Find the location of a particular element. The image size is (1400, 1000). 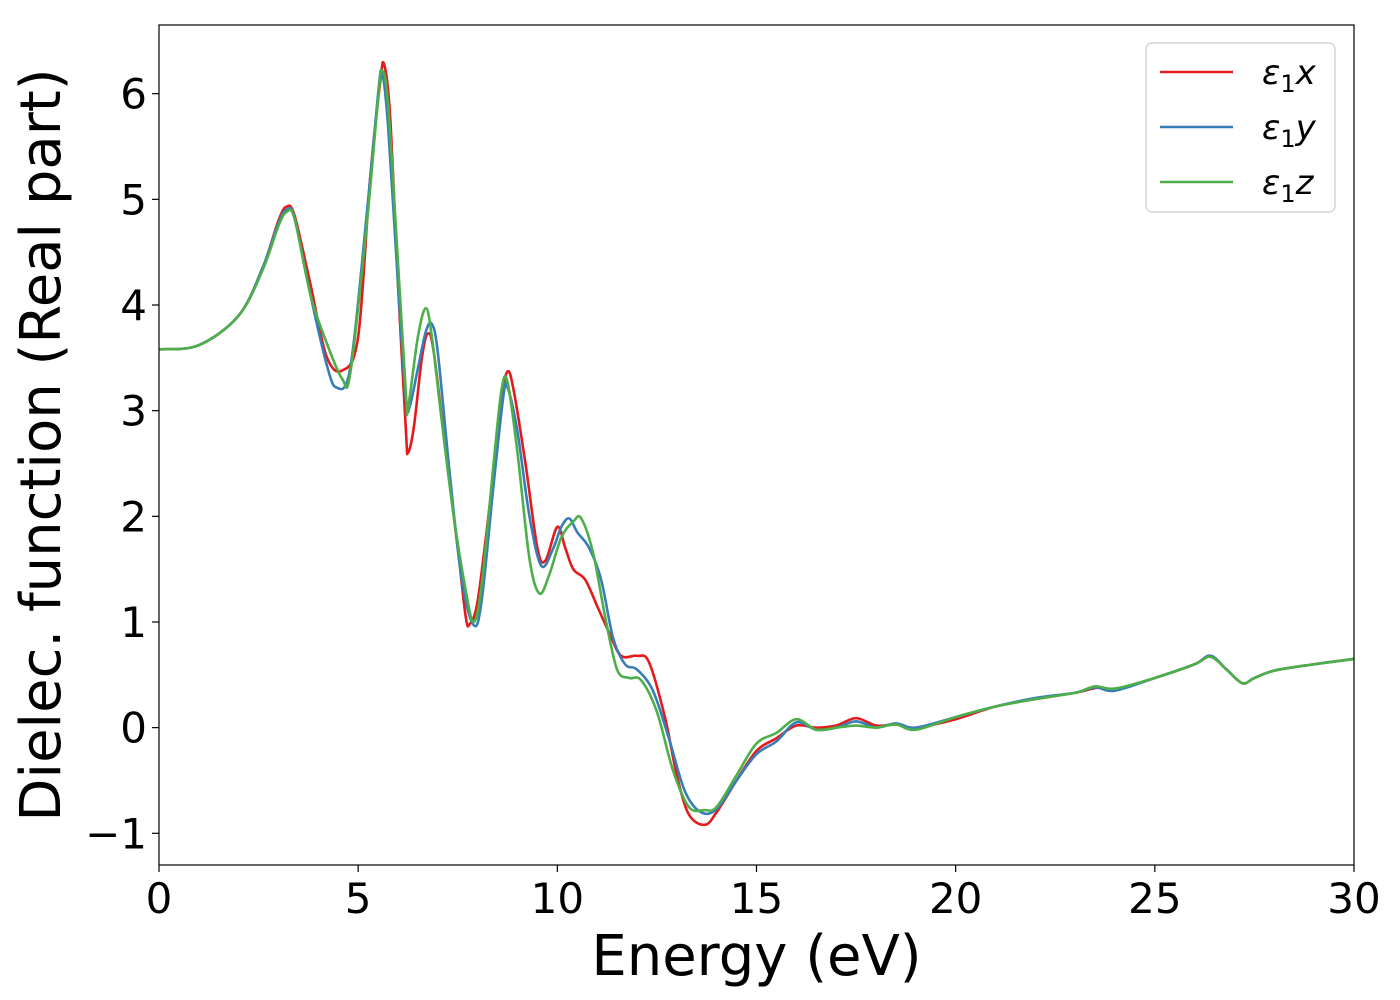

legend: ε1x ε1y ε1z is located at coordinates (1240, 127).